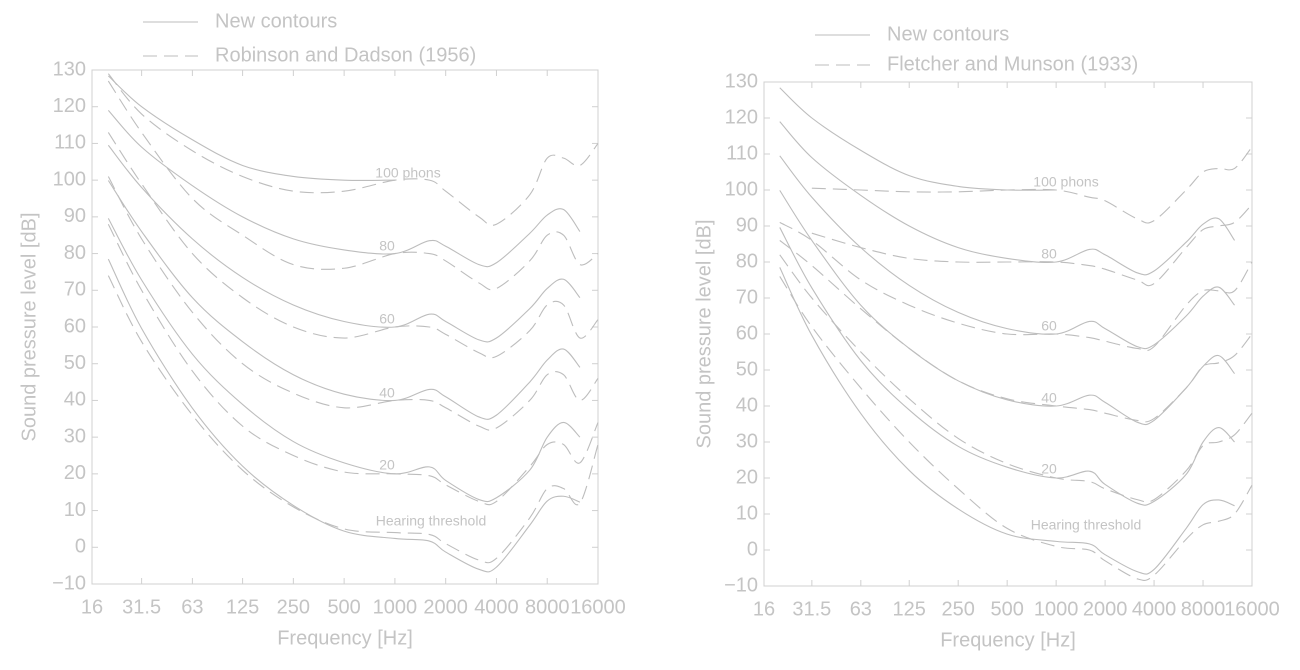 The image size is (1300, 670). Describe the element at coordinates (1012, 64) in the screenshot. I see `legend-label: Fletcher and Munson (1933)` at that location.